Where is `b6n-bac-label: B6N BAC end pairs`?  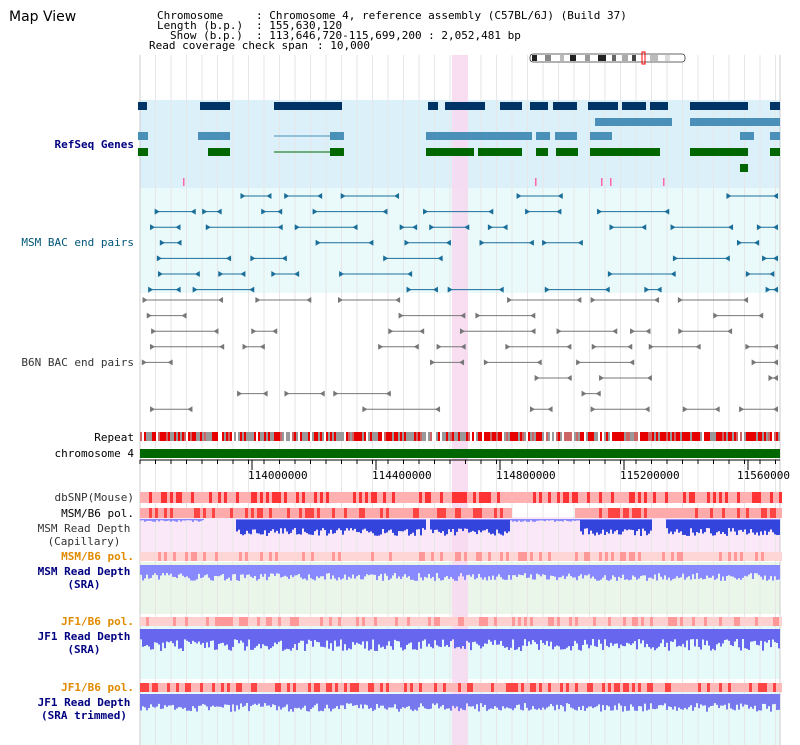
b6n-bac-label: B6N BAC end pairs is located at coordinates (77, 362).